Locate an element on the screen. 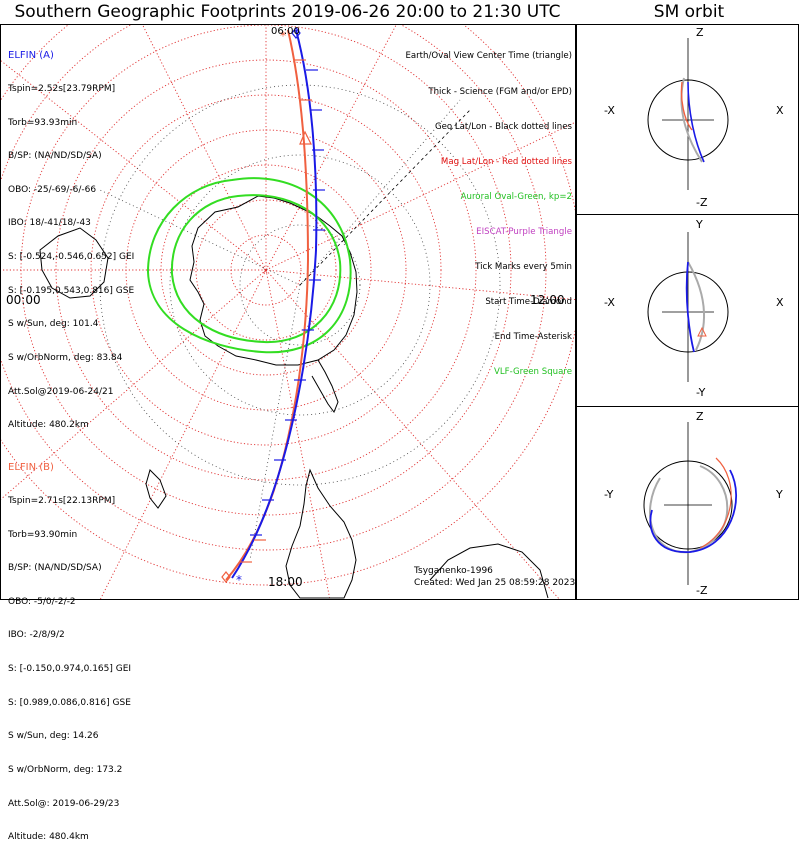 This screenshot has height=855, width=800. elfin-a-end-asterisk-icon: * is located at coordinates (239, 580).